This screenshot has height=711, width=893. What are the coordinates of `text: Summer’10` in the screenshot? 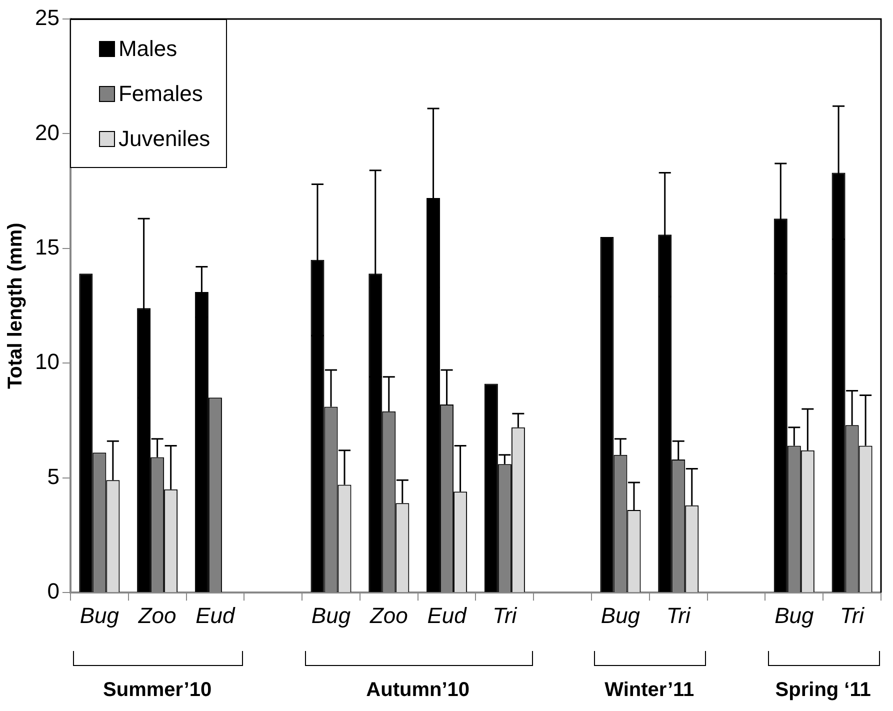 It's located at (157, 690).